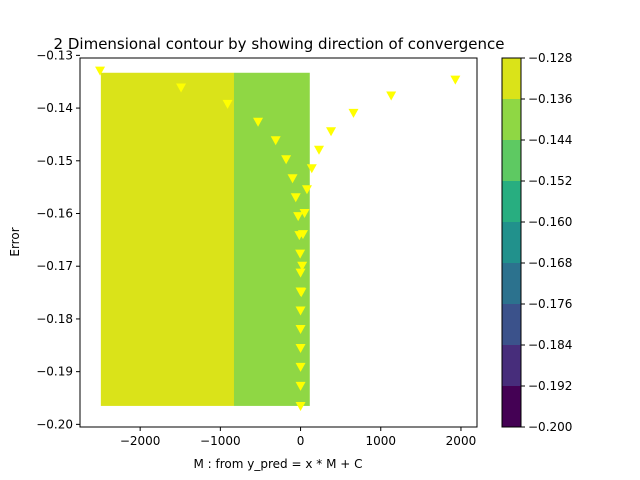 This screenshot has width=640, height=480. What do you see at coordinates (550, 99) in the screenshot?
I see `colorbar-tick-label: −0.136` at bounding box center [550, 99].